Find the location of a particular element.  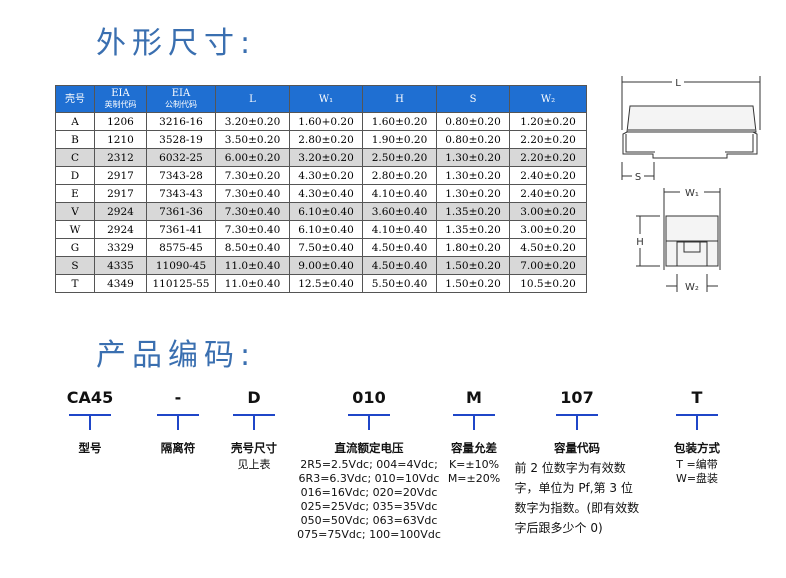

table-cell: A is located at coordinates (75, 121).